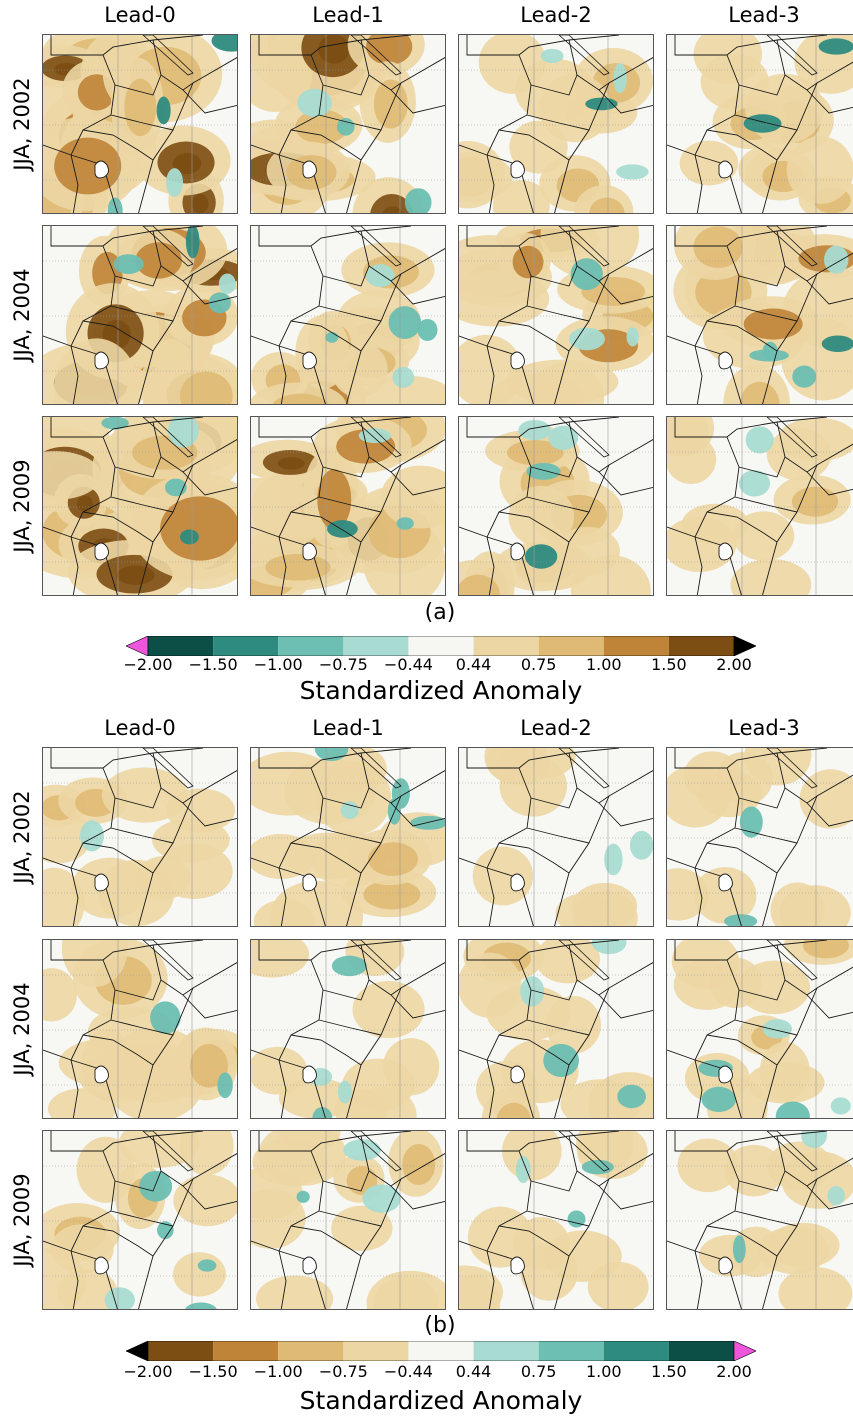  What do you see at coordinates (440, 1325) in the screenshot?
I see `panel-caption: (b)` at bounding box center [440, 1325].